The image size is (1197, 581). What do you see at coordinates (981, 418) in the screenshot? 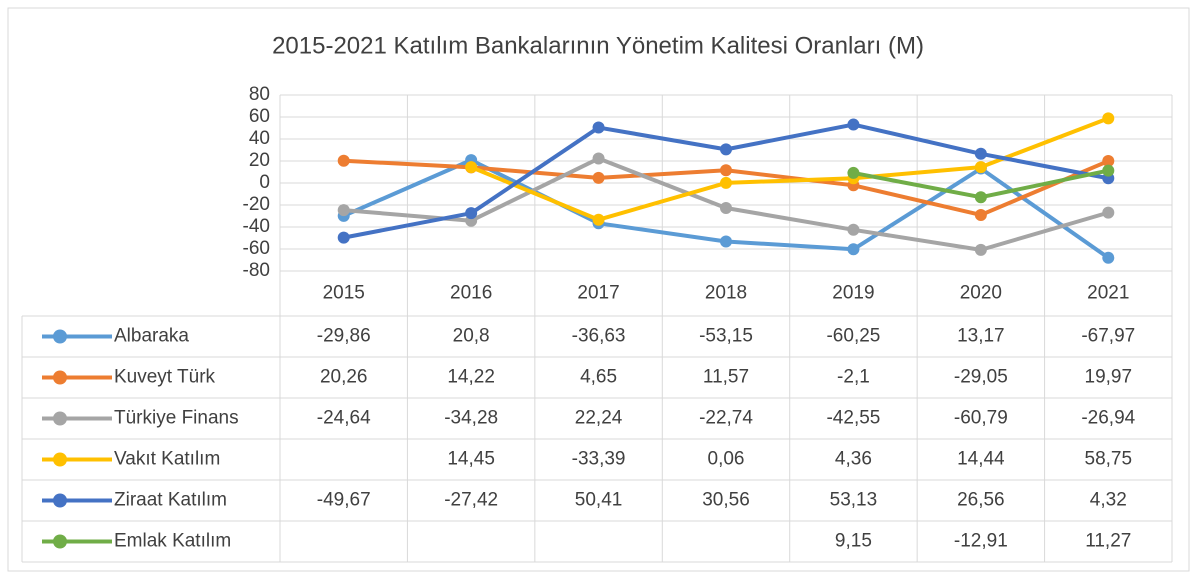
I see `table-value: -60,79` at bounding box center [981, 418].